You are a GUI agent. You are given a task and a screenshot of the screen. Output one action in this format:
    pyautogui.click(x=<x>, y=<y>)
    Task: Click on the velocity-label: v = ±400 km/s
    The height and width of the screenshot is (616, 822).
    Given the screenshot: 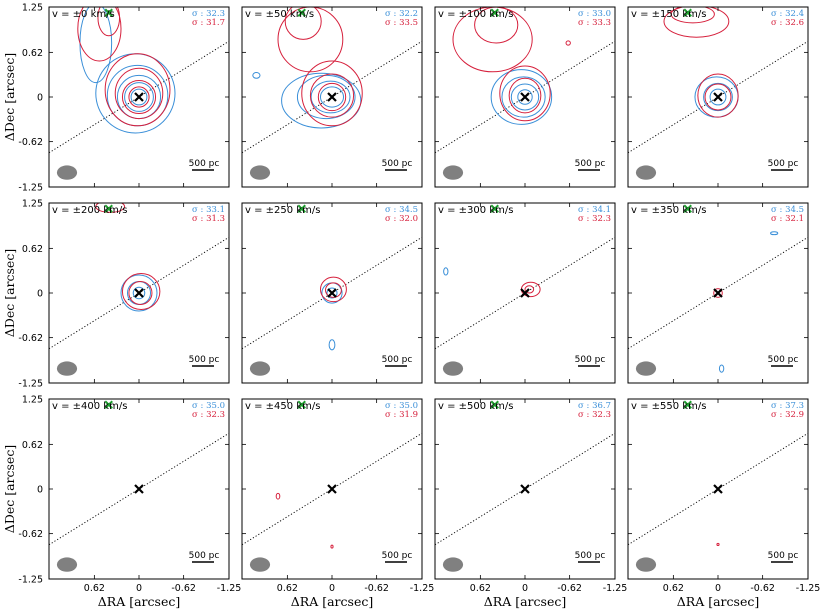 What is the action you would take?
    pyautogui.click(x=89, y=406)
    